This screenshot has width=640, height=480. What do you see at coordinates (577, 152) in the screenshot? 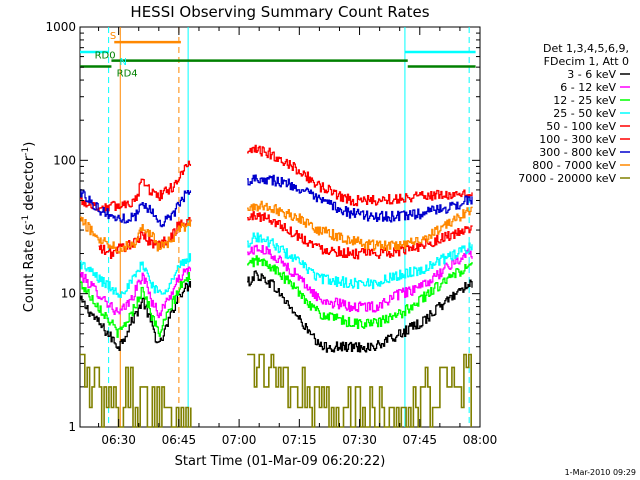
I see `legend-label: 300 - 800 keV` at bounding box center [577, 152].